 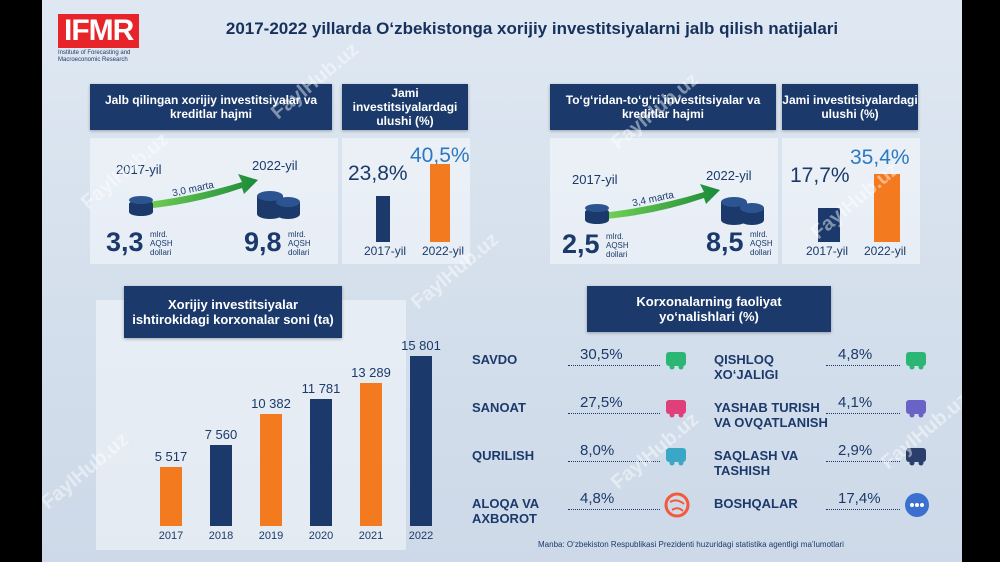 What do you see at coordinates (221, 485) in the screenshot?
I see `chart-bar-2018` at bounding box center [221, 485].